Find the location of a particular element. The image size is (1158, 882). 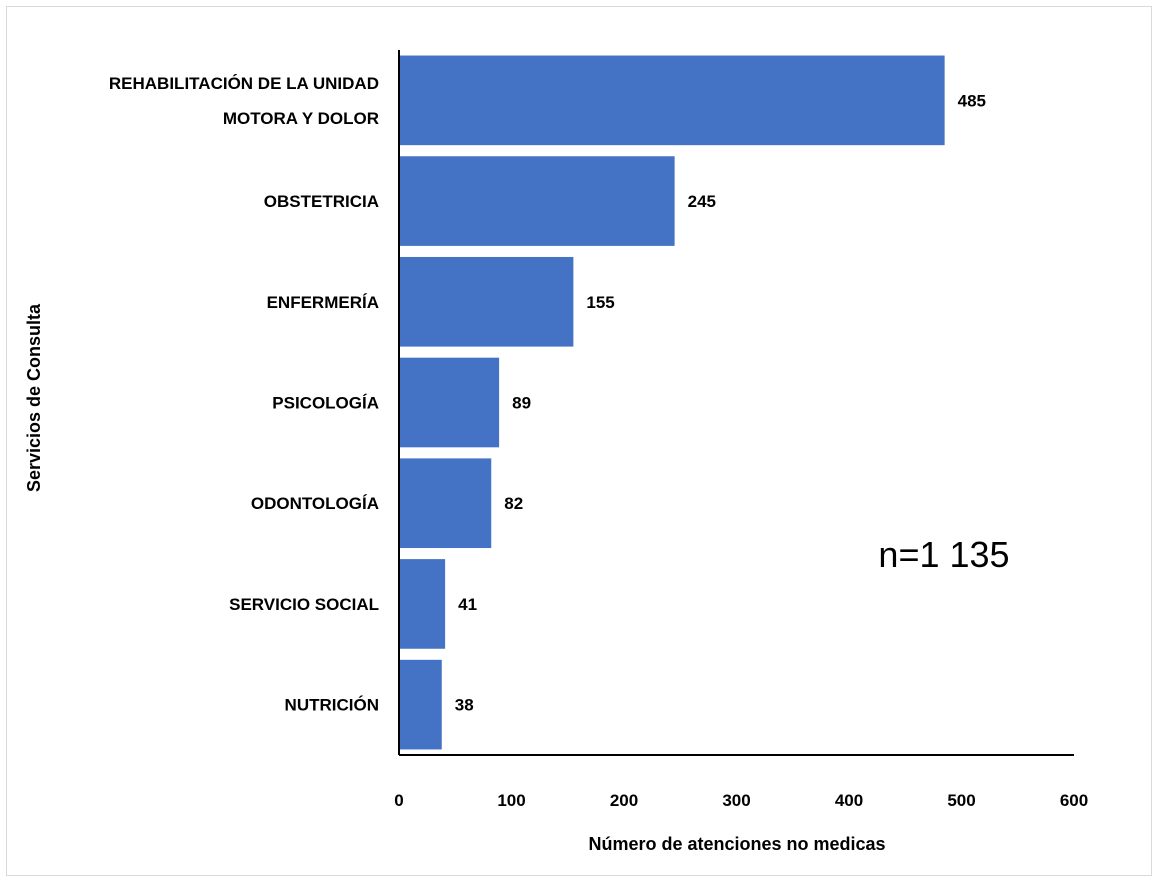

x-tick-6: 600 is located at coordinates (1074, 800).